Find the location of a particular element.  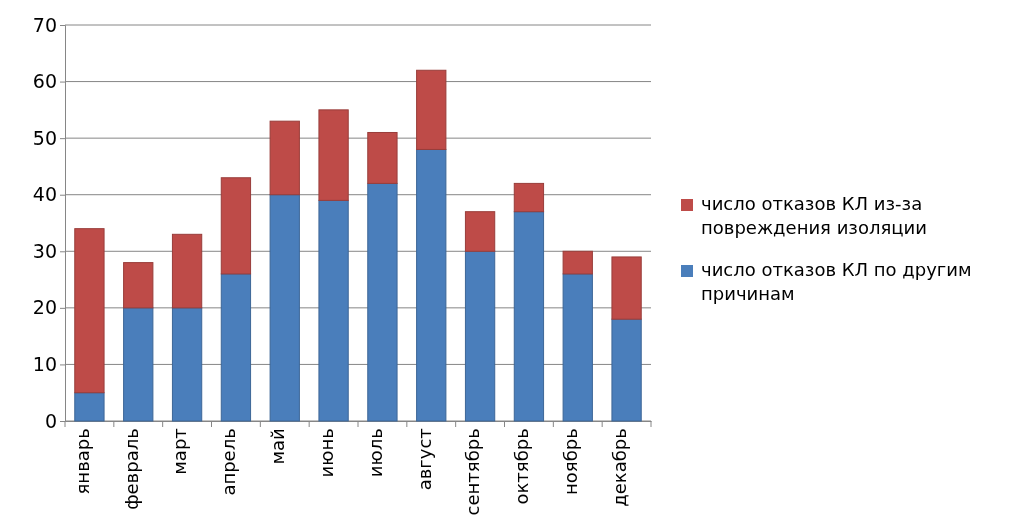

x-tick-label: июль is located at coordinates (375, 453).